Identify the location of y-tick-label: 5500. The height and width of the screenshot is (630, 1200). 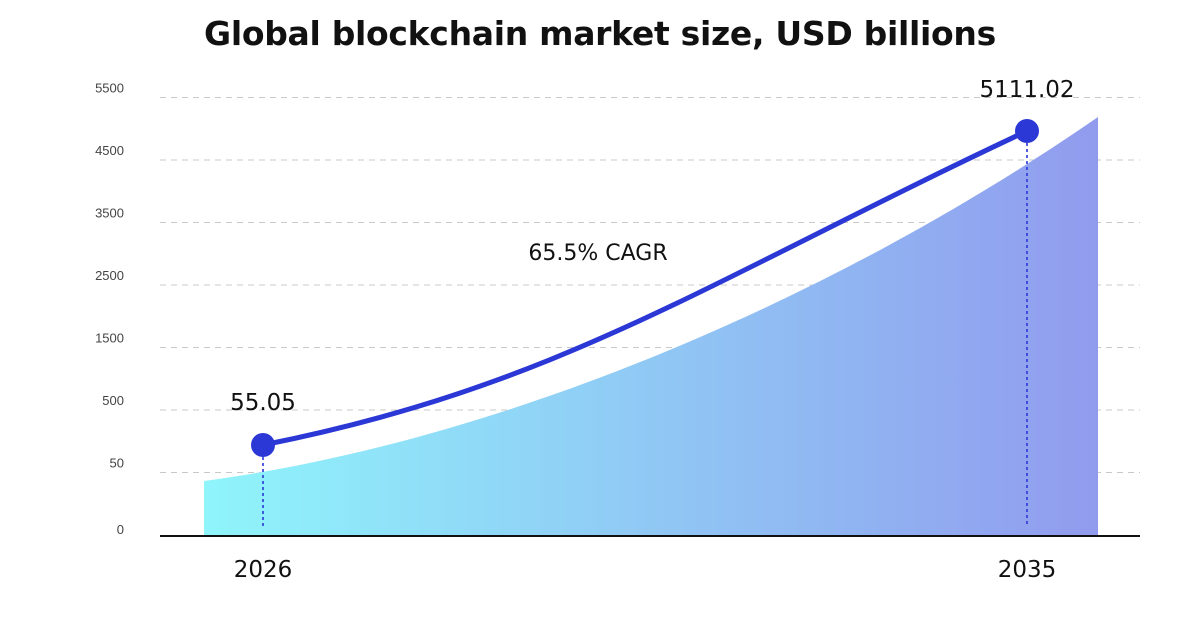
(109, 88).